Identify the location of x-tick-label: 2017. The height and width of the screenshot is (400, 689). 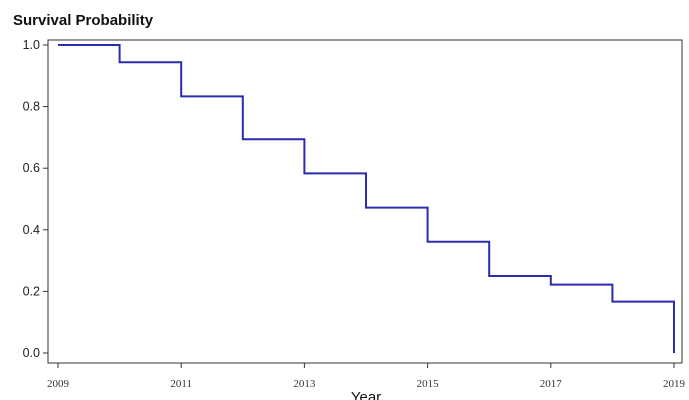
(551, 384).